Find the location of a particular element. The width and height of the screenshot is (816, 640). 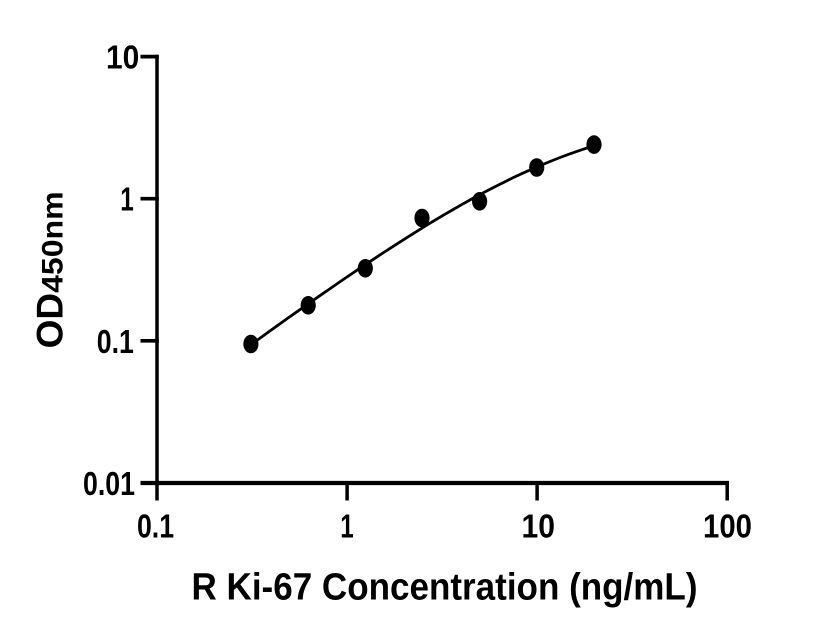

svg-text: 100 is located at coordinates (727, 526).